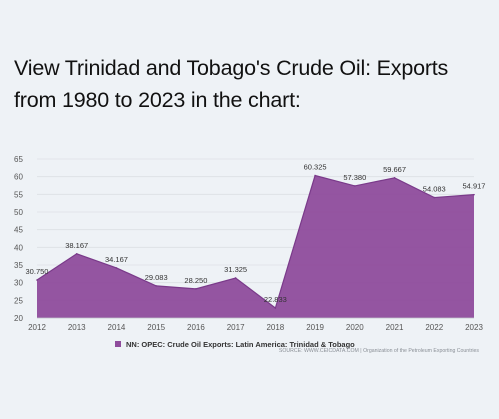 The width and height of the screenshot is (499, 419). I want to click on data-label: 38.167, so click(76, 245).